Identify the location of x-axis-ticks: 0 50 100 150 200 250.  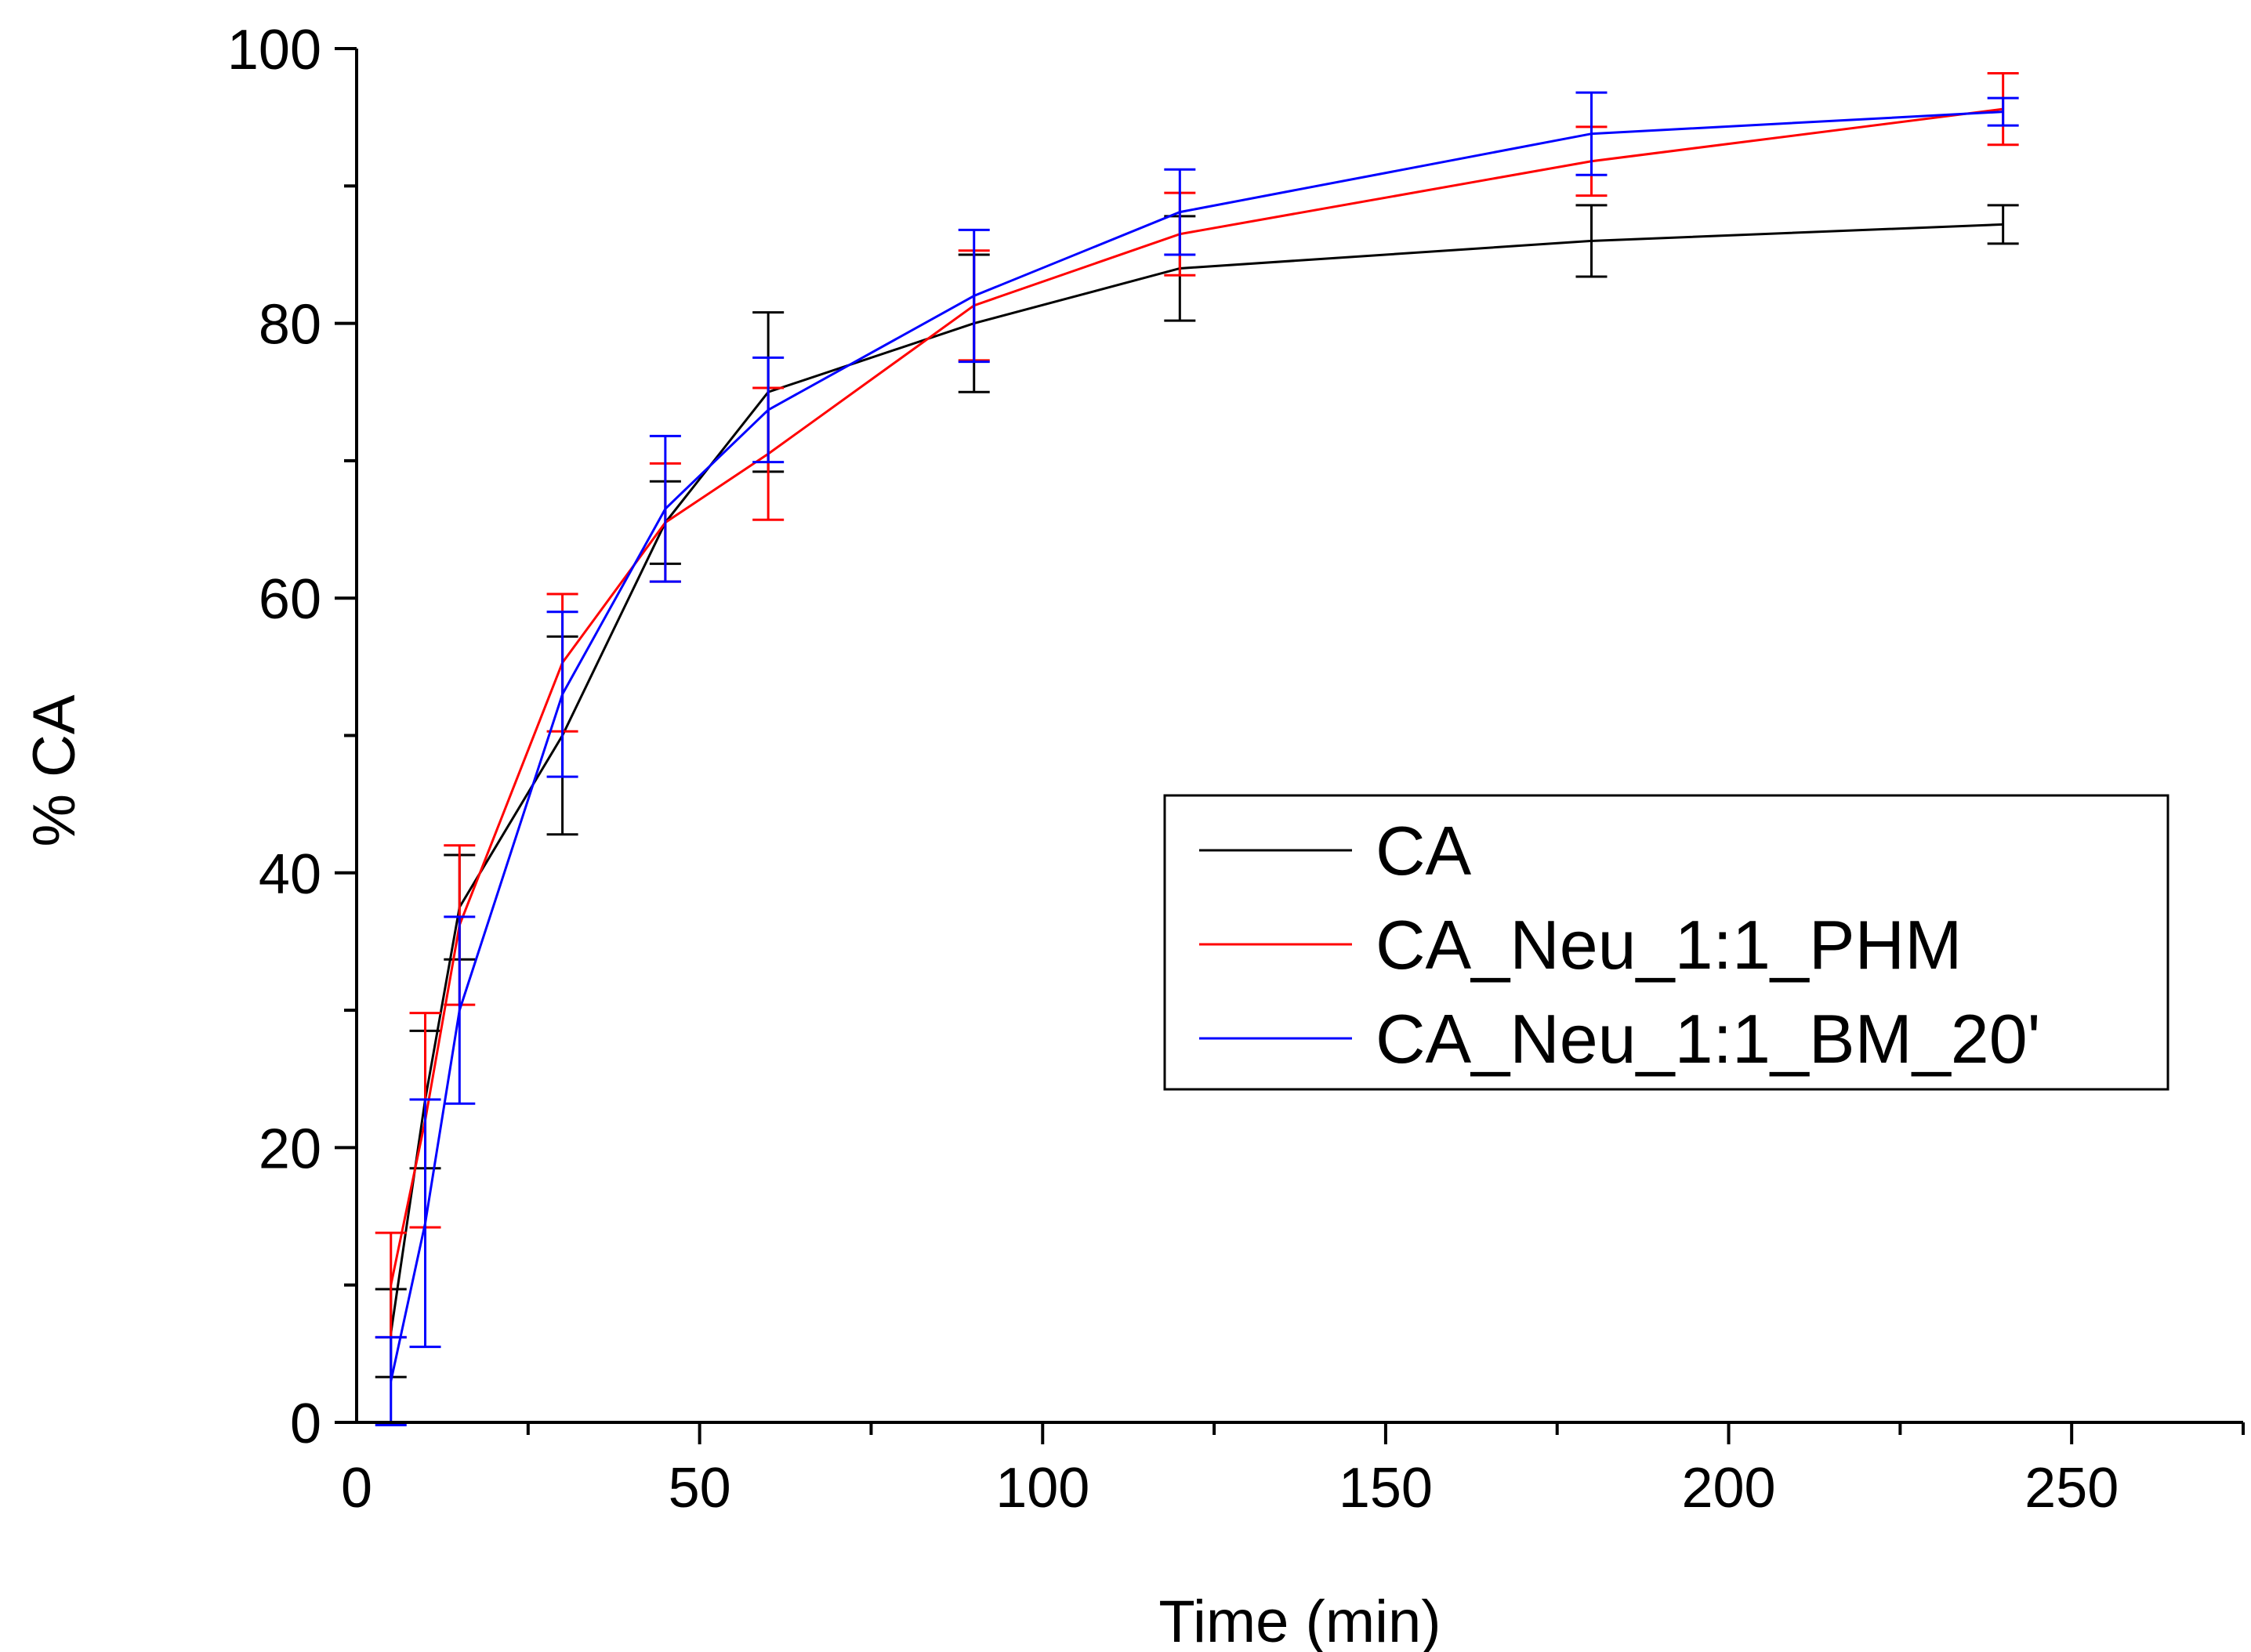
(1293, 1471).